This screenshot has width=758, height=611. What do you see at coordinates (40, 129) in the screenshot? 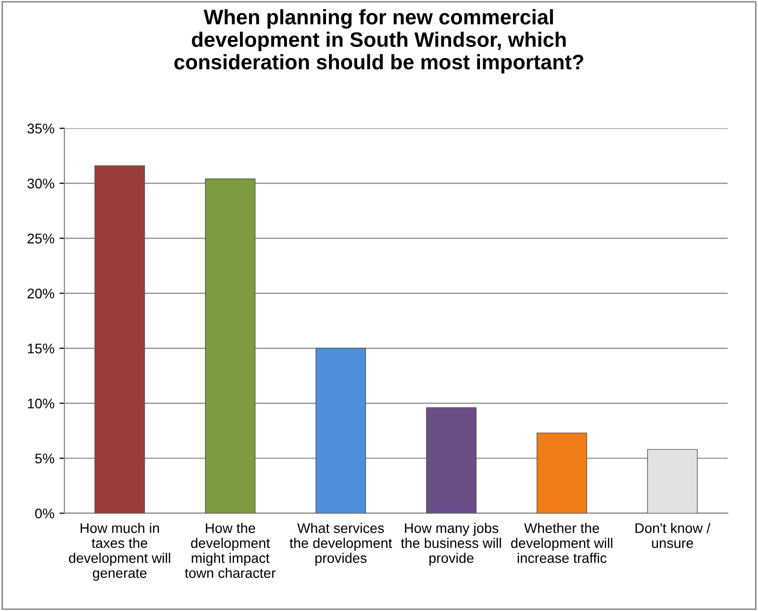
I see `y-tick-label: 35%` at bounding box center [40, 129].